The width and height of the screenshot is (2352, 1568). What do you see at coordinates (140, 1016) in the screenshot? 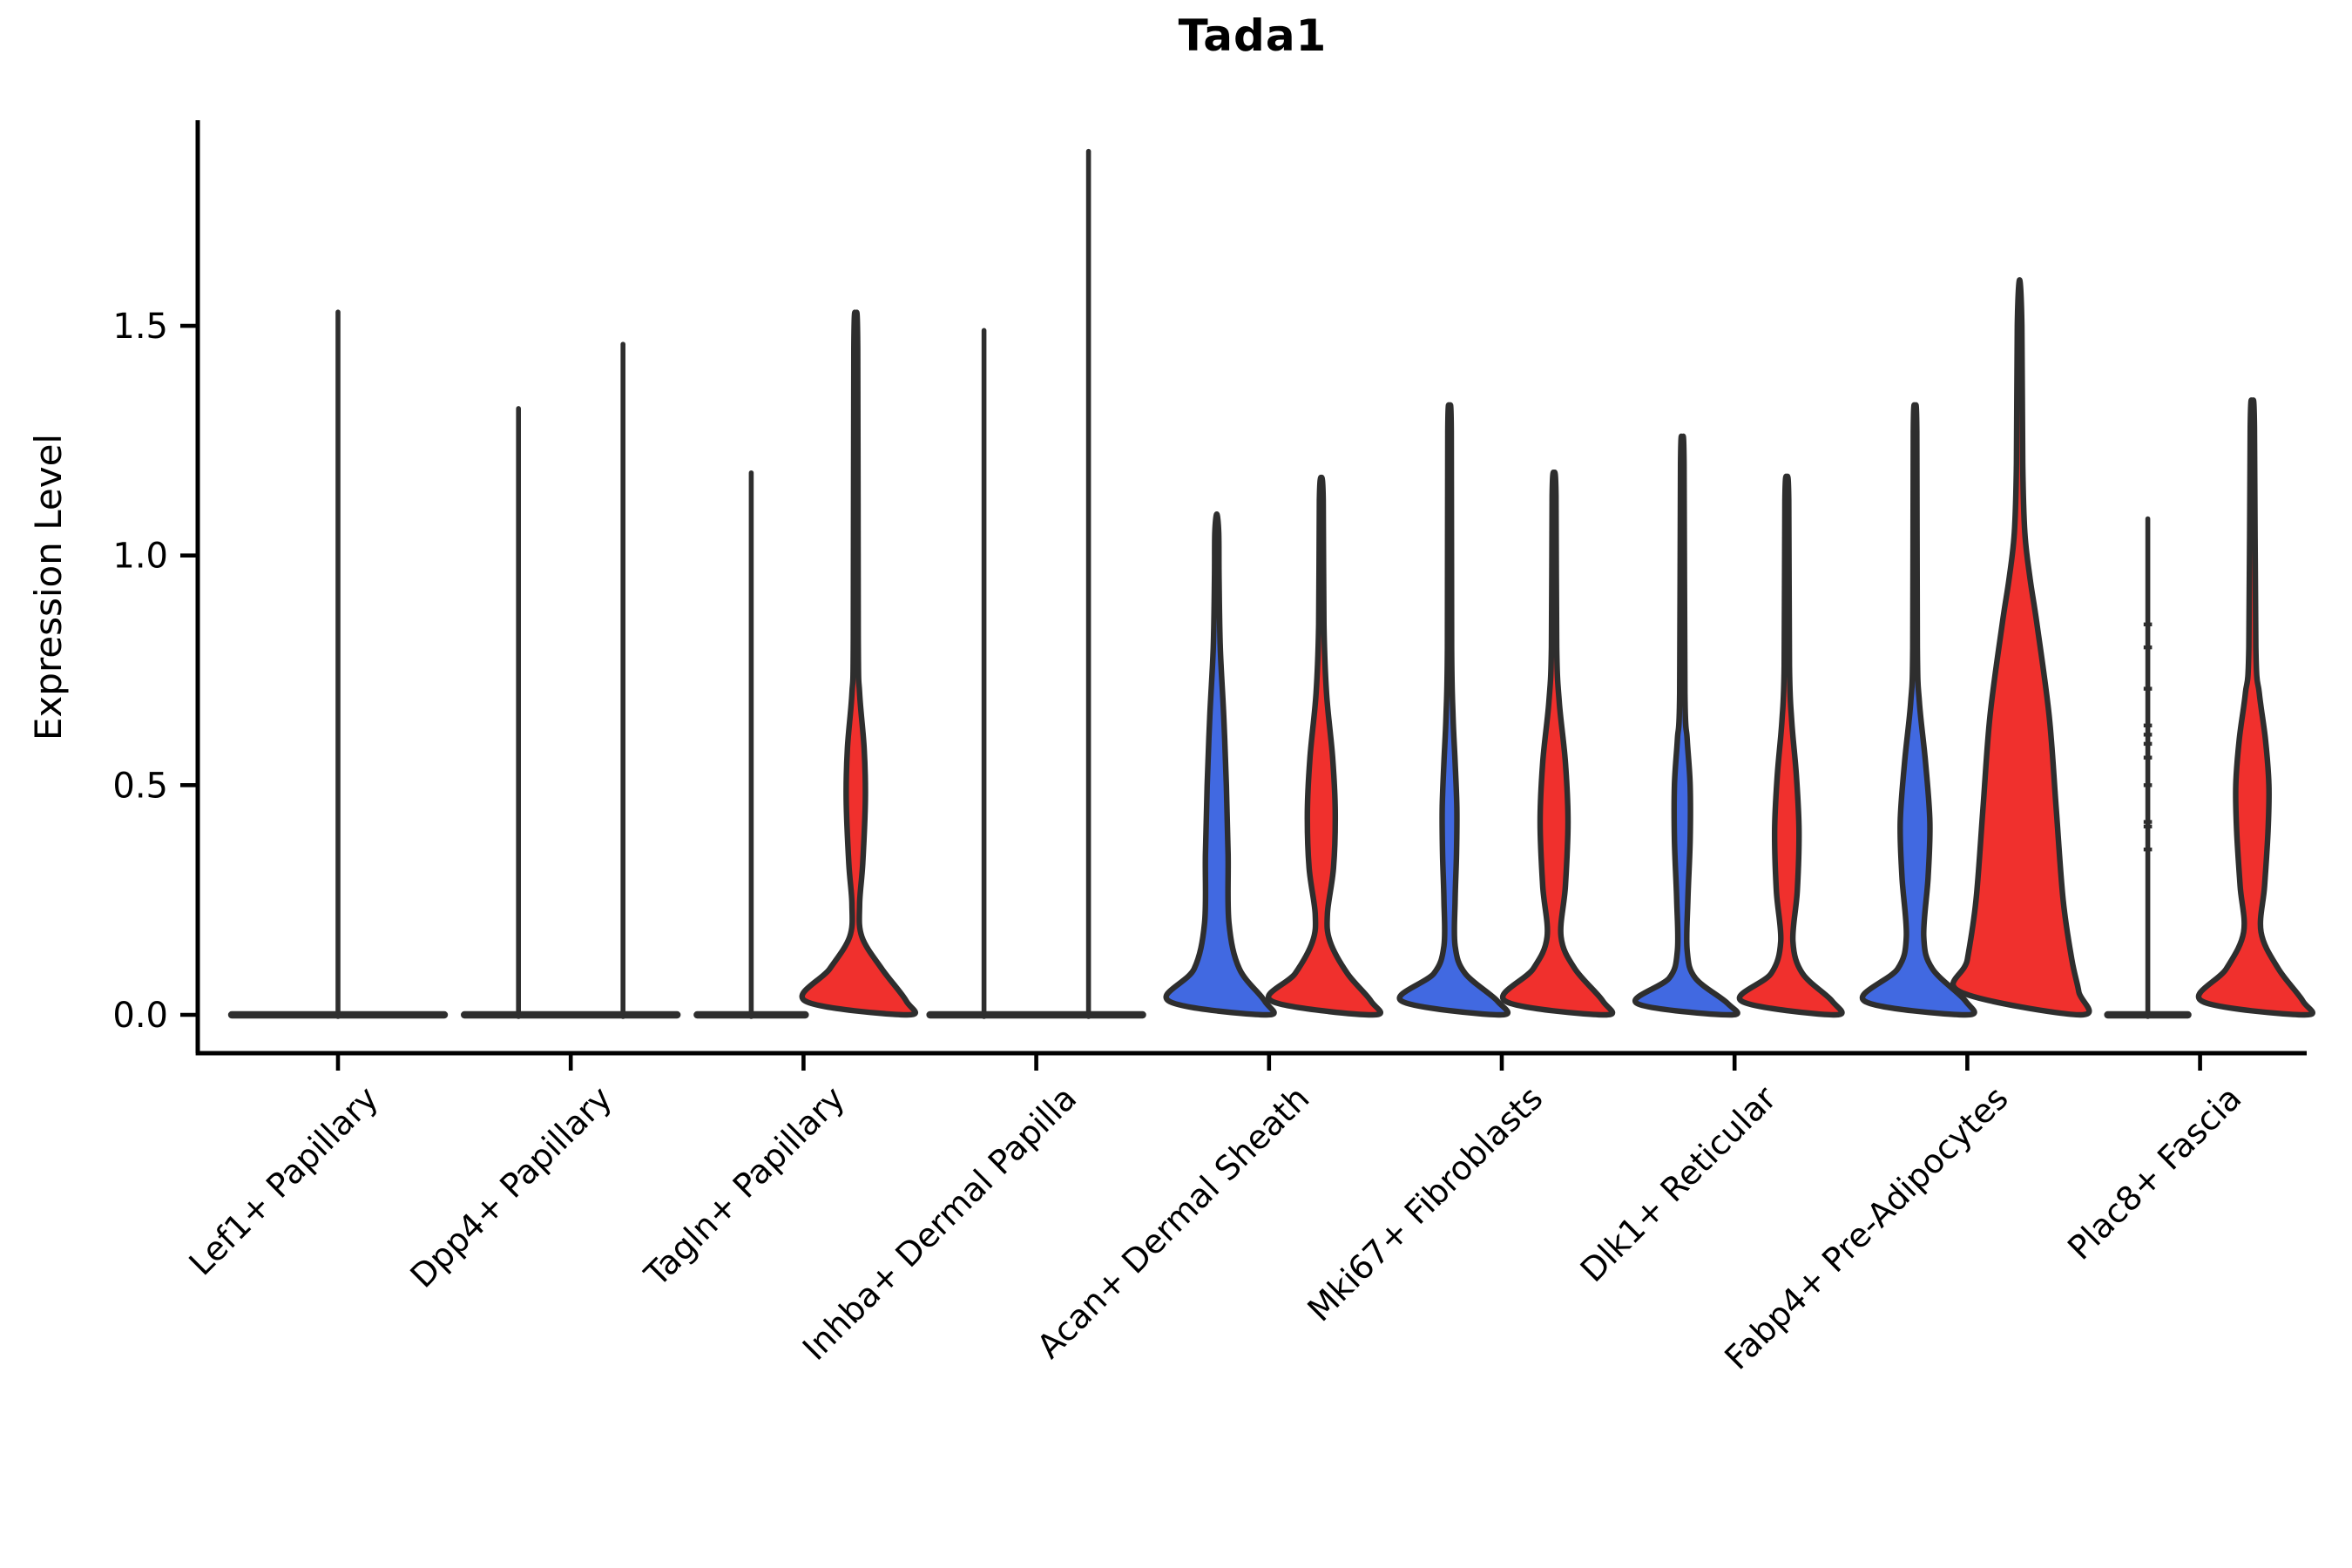
I see `y-tick-label: 0.0` at bounding box center [140, 1016].